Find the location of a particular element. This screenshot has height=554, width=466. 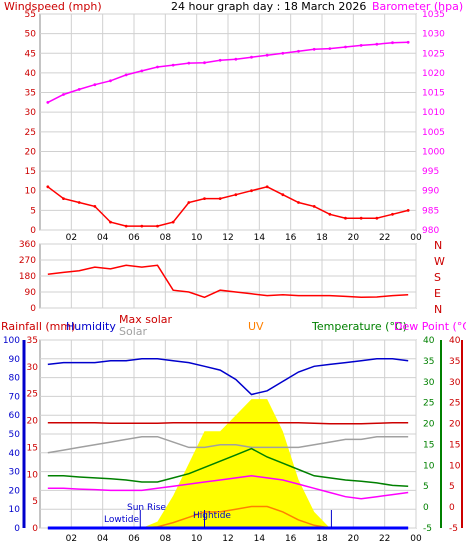

barometer-tick-label: 980 is located at coordinates (430, 231).